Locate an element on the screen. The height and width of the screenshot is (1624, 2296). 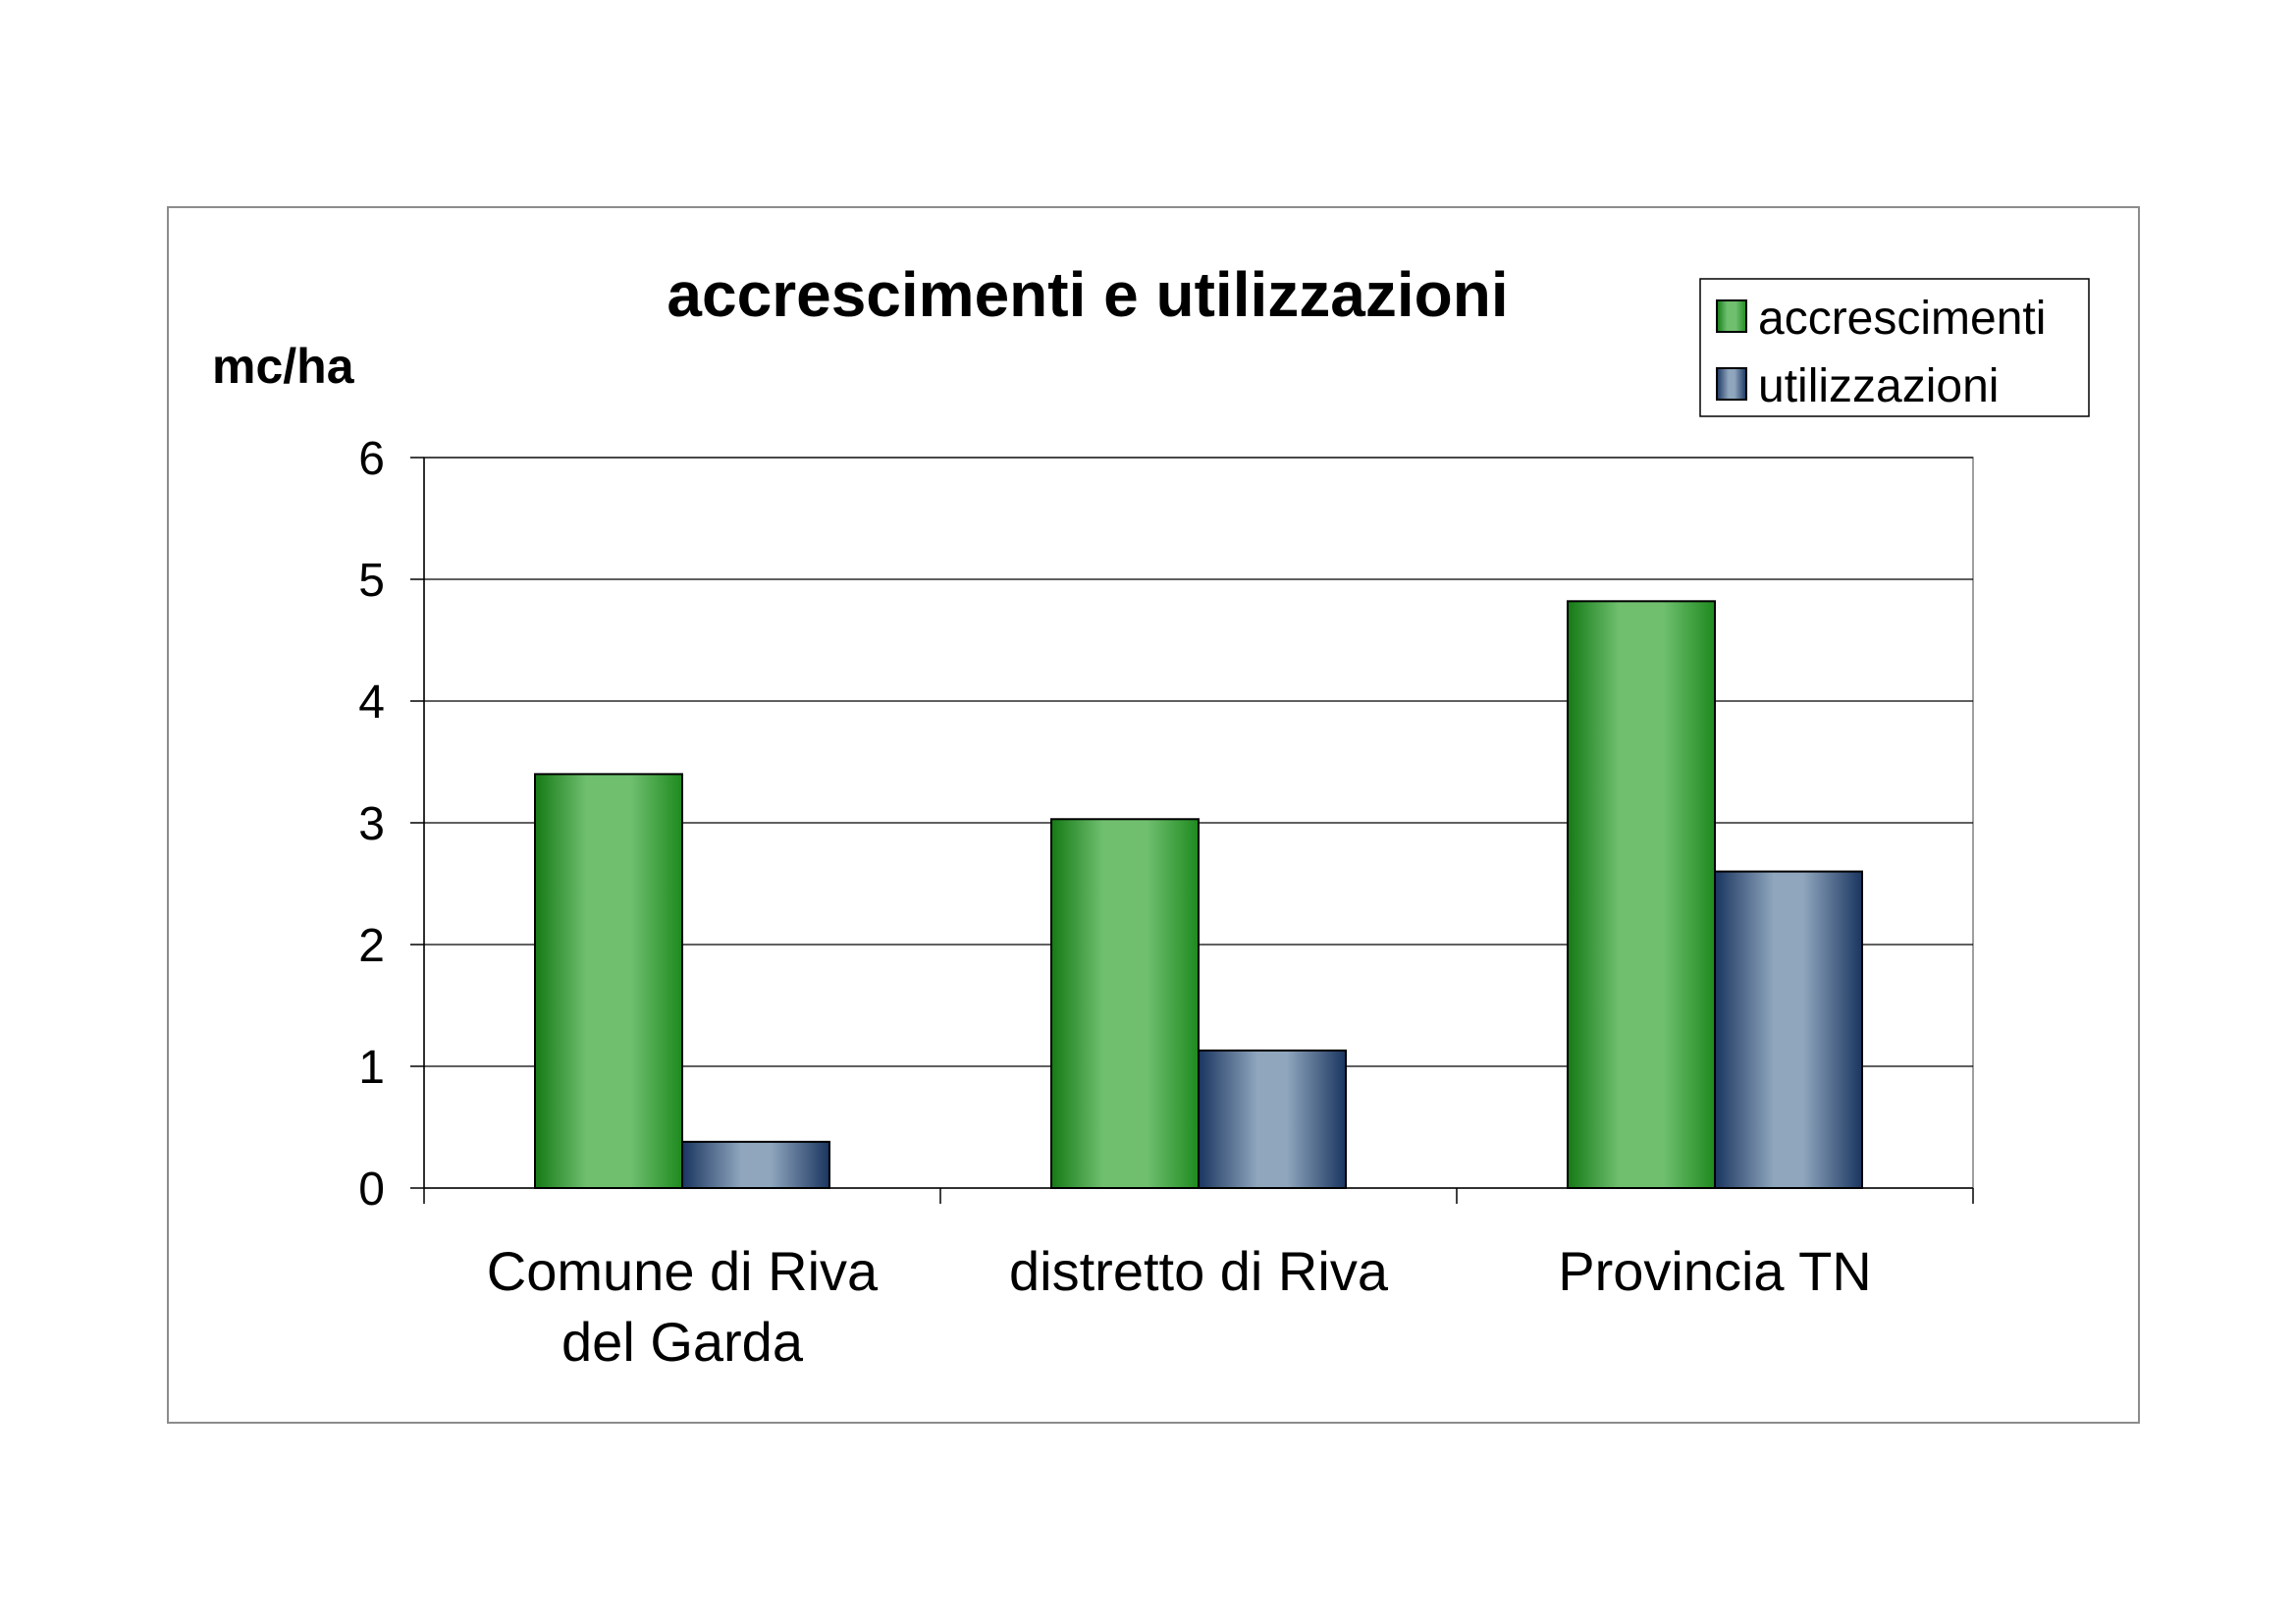
y-axis-label: mc/ha is located at coordinates (283, 366).